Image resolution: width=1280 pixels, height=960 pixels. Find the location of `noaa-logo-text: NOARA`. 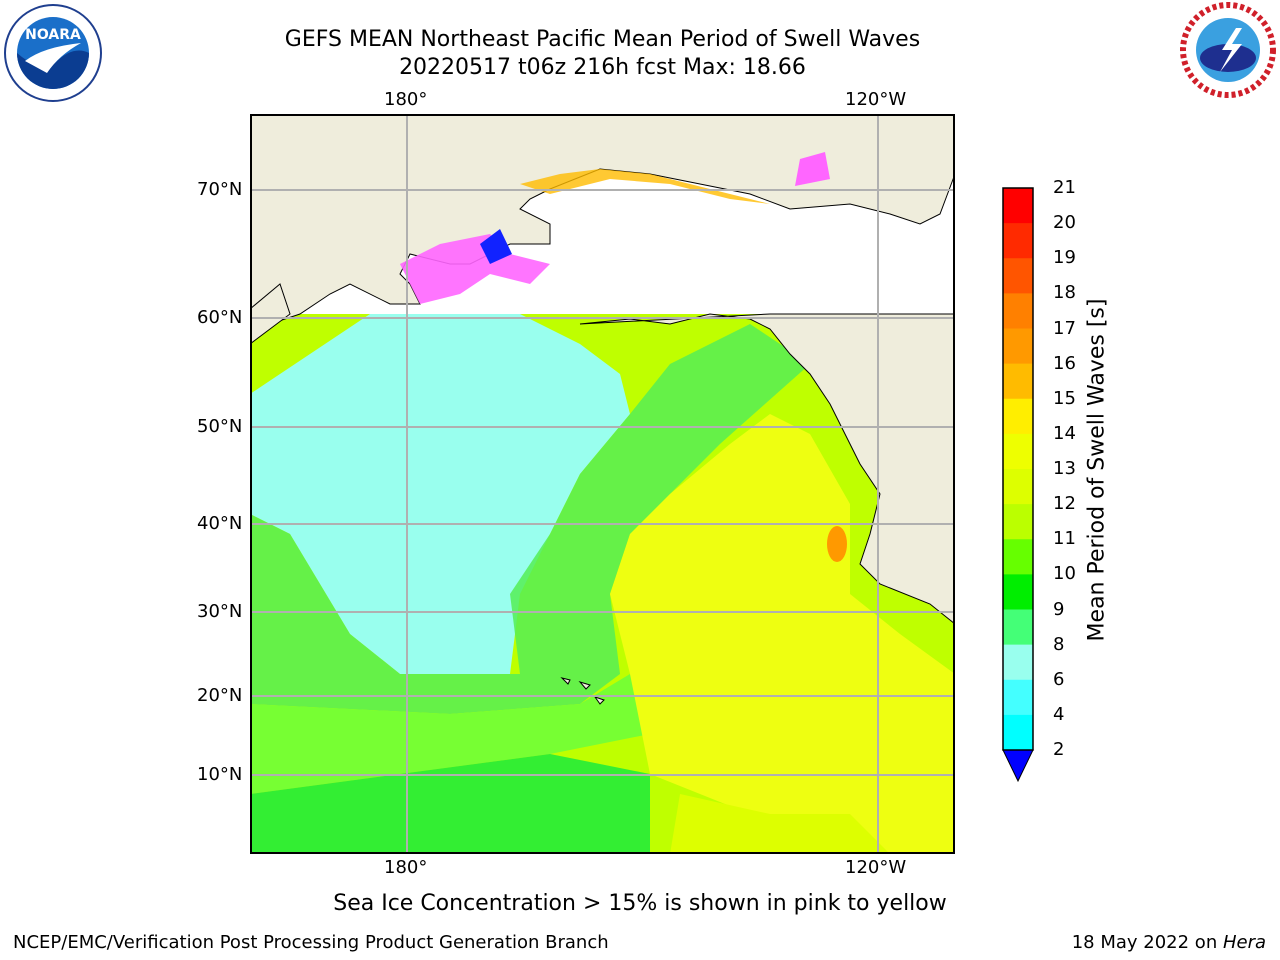

noaa-logo-text: NOARA is located at coordinates (53, 35).